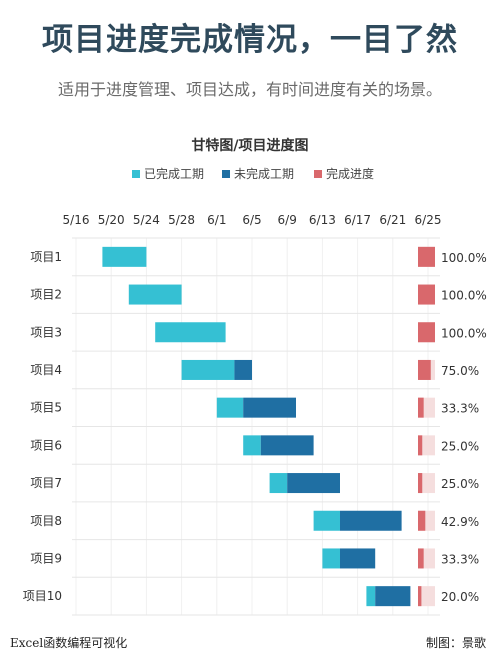 The width and height of the screenshot is (500, 653). Describe the element at coordinates (46, 332) in the screenshot. I see `task-label: 项目3` at that location.